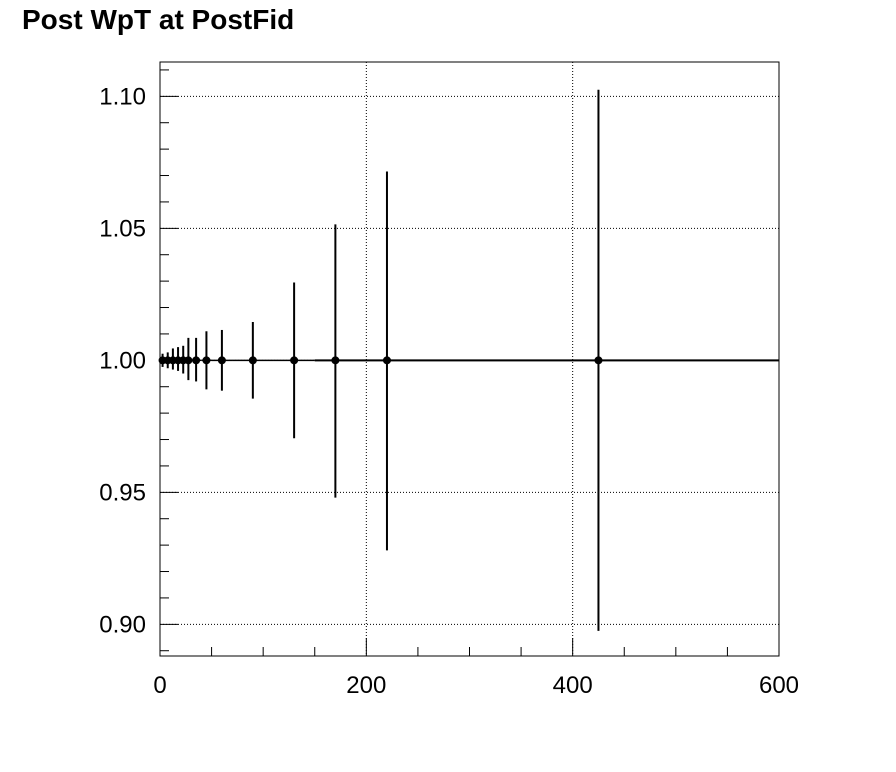 The image size is (896, 772). What do you see at coordinates (779, 685) in the screenshot?
I see `x-tick-label: 600` at bounding box center [779, 685].